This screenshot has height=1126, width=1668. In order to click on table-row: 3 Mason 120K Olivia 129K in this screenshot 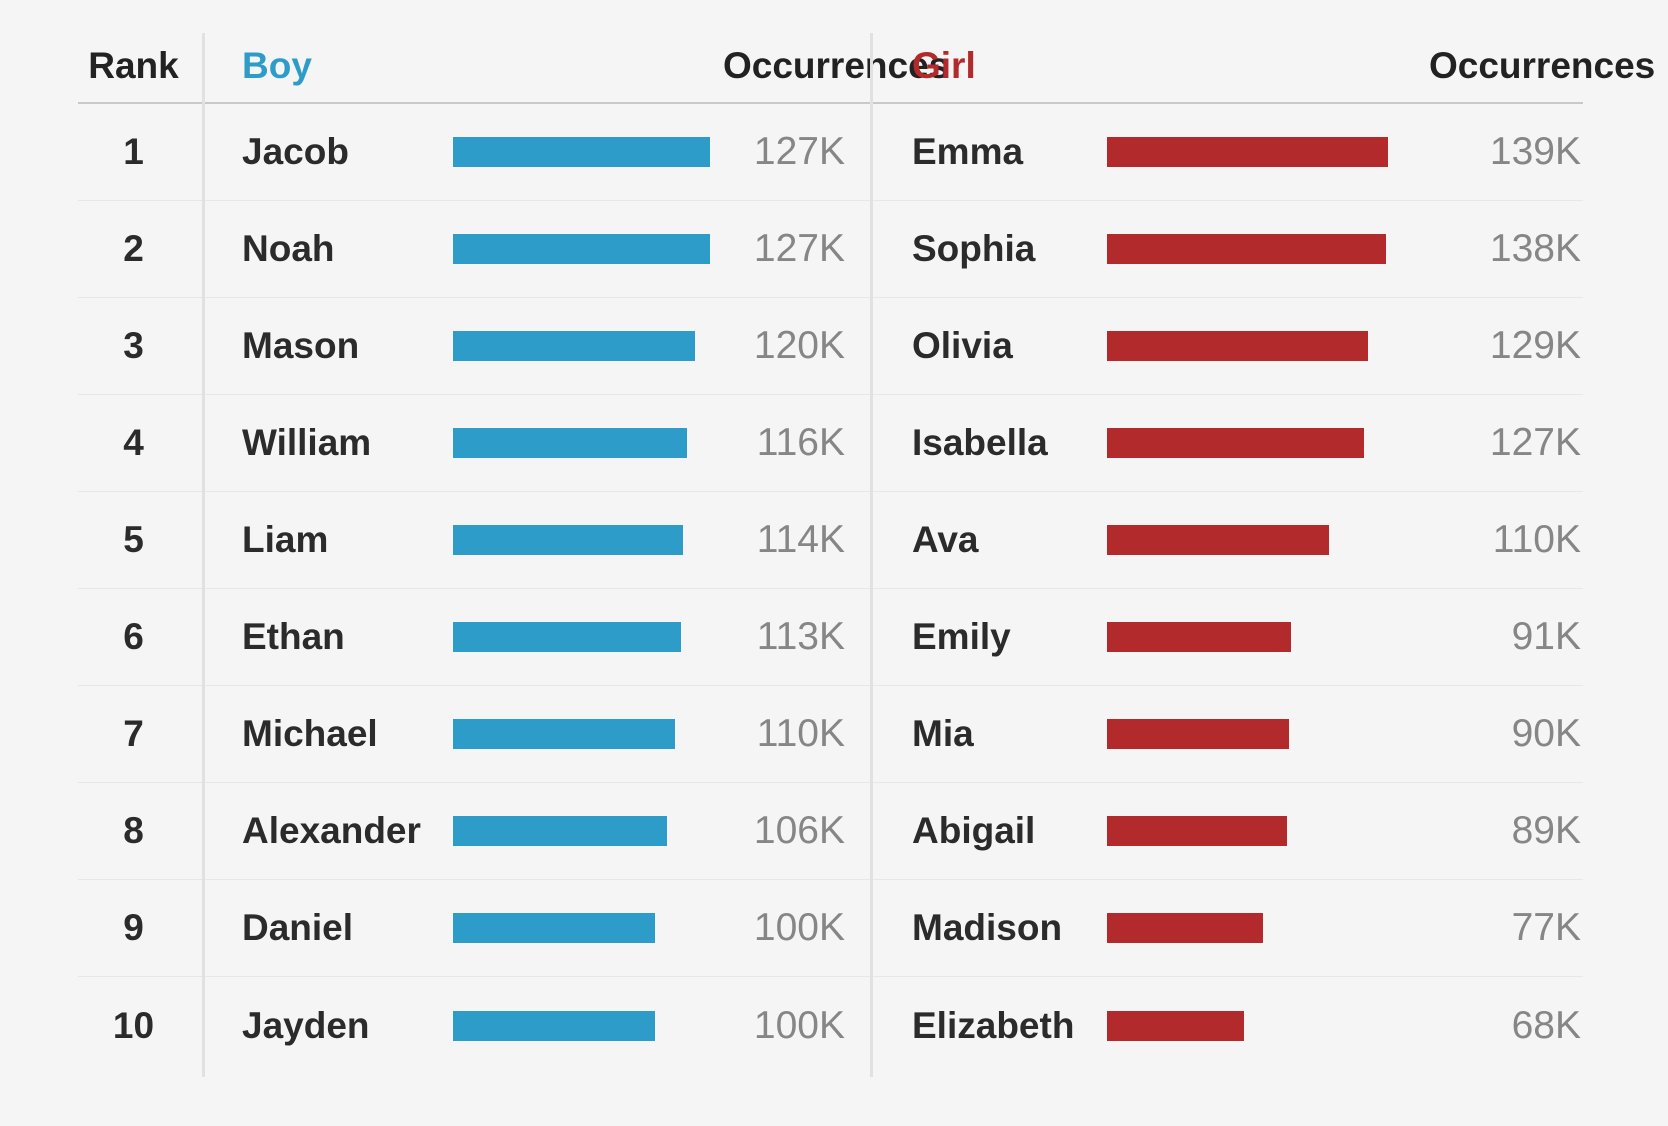, I will do `click(830, 346)`.